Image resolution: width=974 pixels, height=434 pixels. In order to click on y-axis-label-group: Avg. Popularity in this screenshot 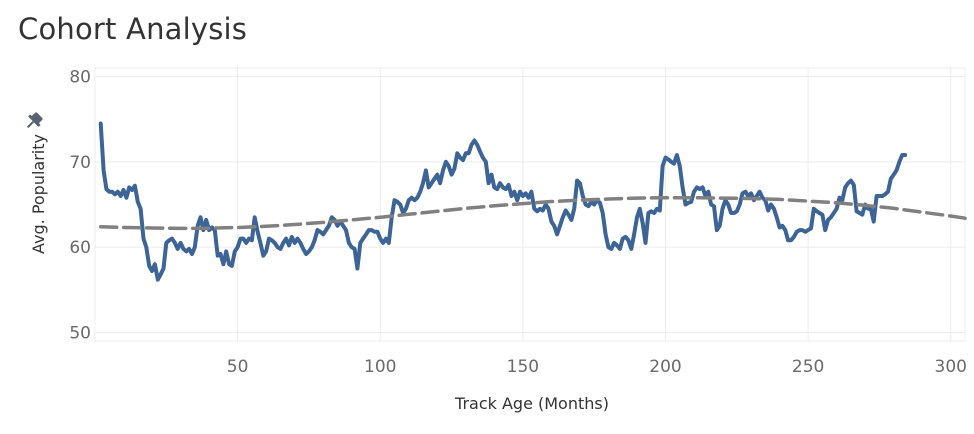, I will do `click(38, 194)`.